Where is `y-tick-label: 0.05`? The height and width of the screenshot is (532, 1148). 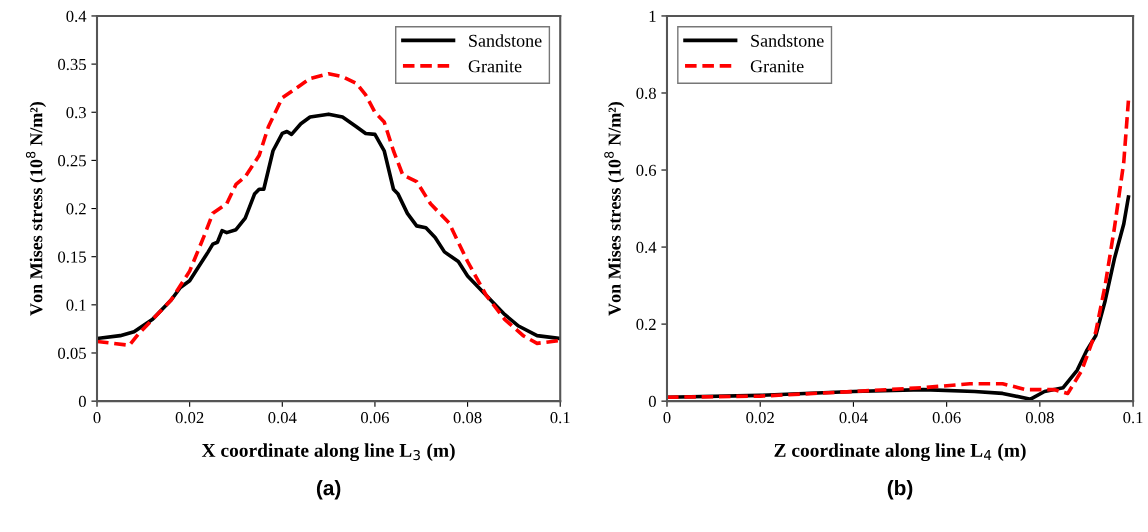
y-tick-label: 0.05 is located at coordinates (72, 353).